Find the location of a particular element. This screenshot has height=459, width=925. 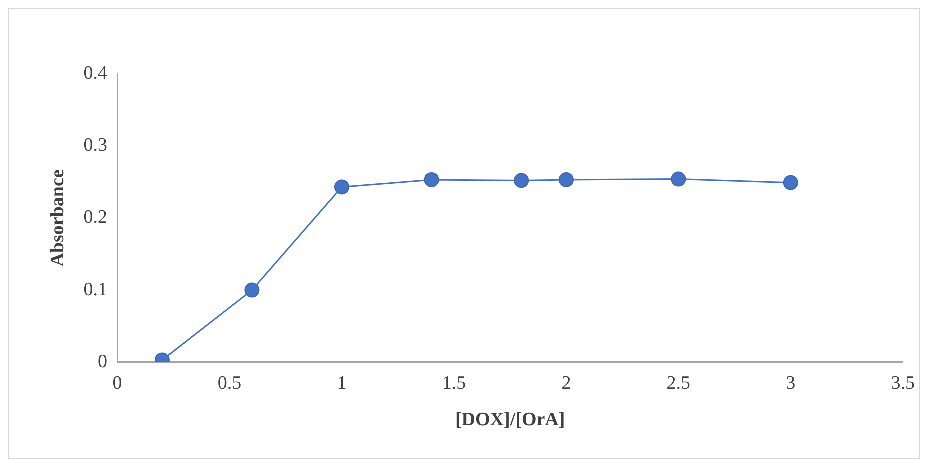

x-tick-label: 3.5 is located at coordinates (903, 383).